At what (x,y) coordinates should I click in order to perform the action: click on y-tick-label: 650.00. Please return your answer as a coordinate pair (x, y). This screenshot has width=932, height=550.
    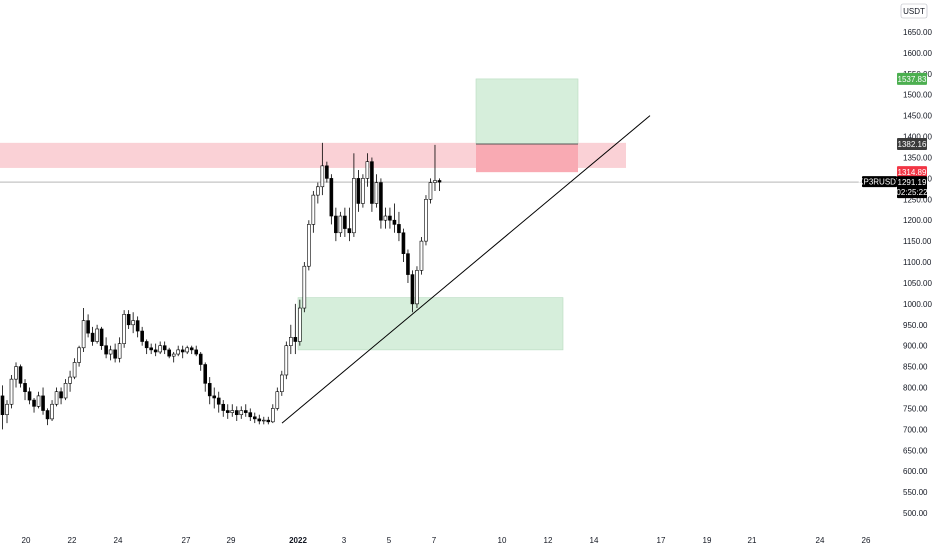
    Looking at the image, I should click on (915, 450).